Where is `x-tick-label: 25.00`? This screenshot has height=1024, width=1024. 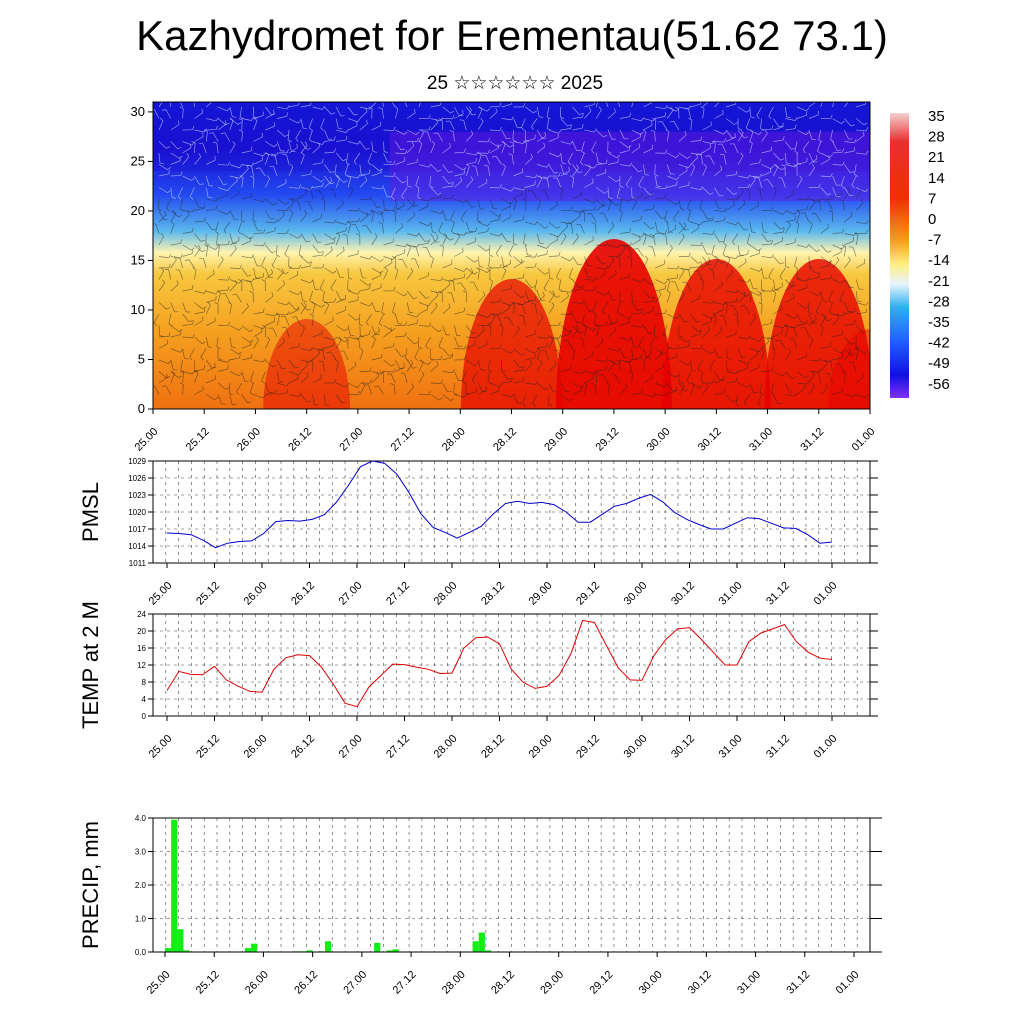 x-tick-label: 25.00 is located at coordinates (147, 440).